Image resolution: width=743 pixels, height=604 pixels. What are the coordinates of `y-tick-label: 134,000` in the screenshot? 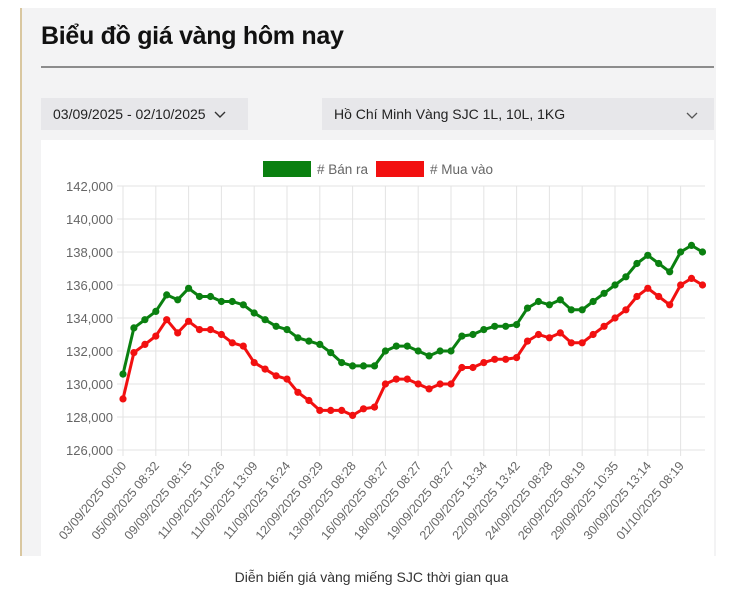 It's located at (89, 318).